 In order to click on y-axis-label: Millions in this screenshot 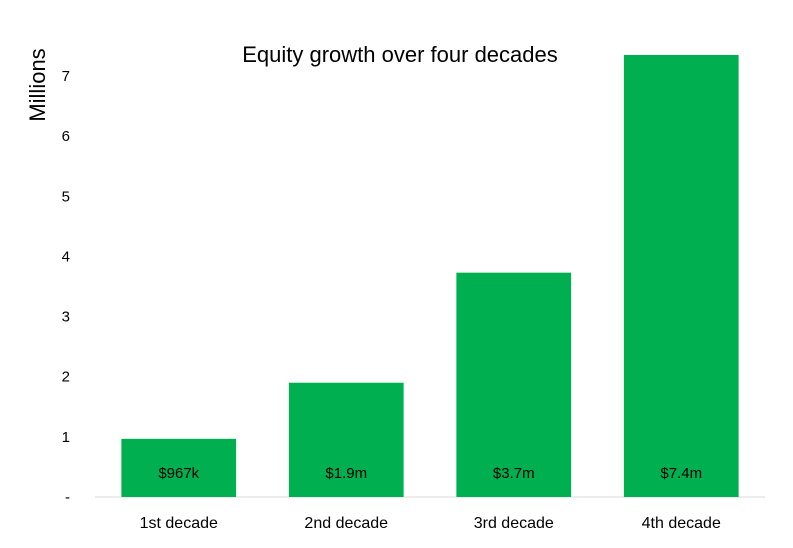, I will do `click(37, 84)`.